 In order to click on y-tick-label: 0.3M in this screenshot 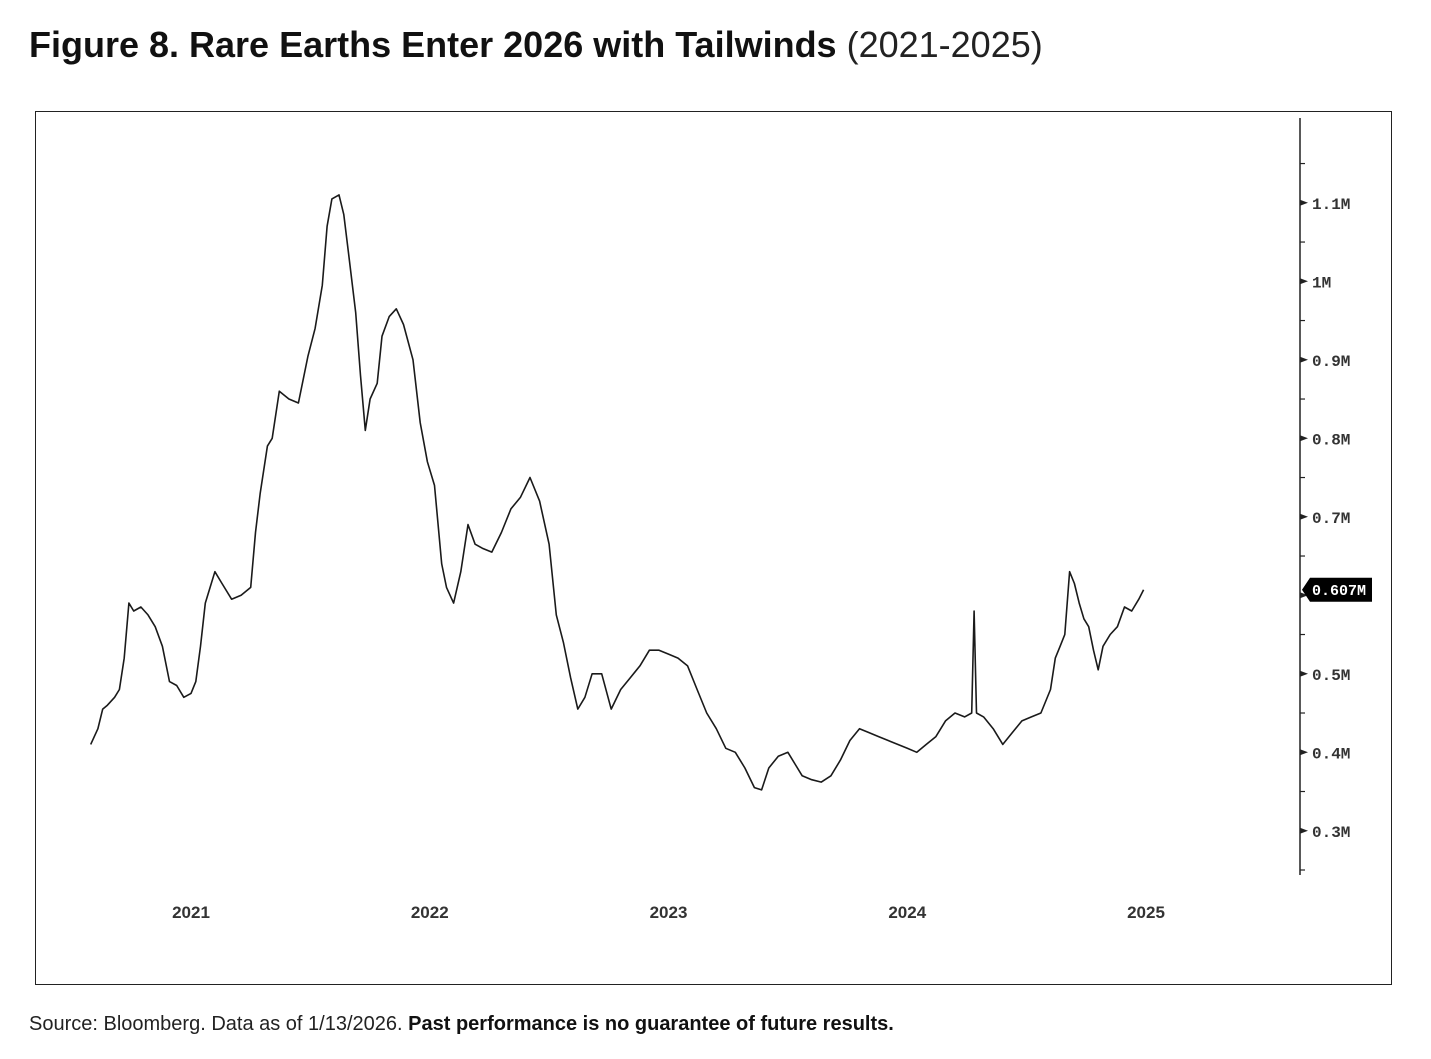, I will do `click(1331, 833)`.